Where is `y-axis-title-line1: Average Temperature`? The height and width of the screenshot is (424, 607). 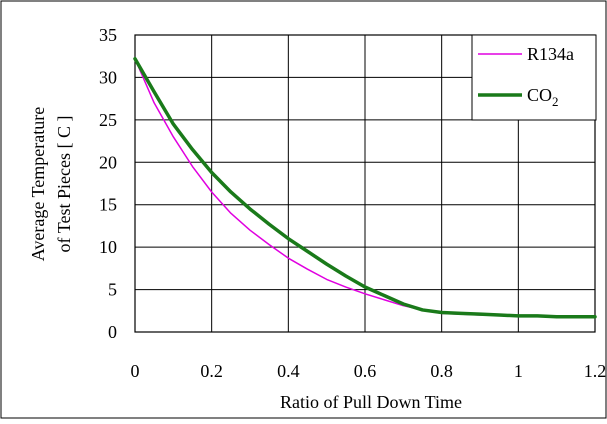
y-axis-title-line1: Average Temperature is located at coordinates (38, 184).